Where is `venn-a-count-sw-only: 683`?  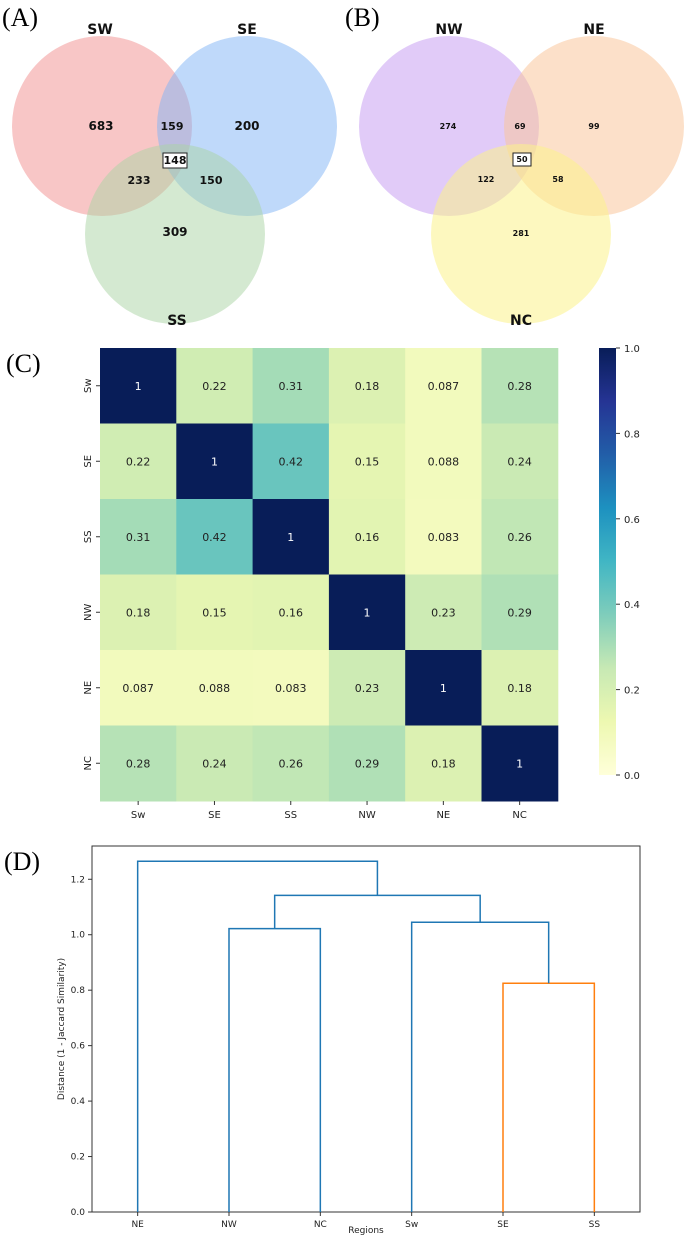
venn-a-count-sw-only: 683 is located at coordinates (100, 126).